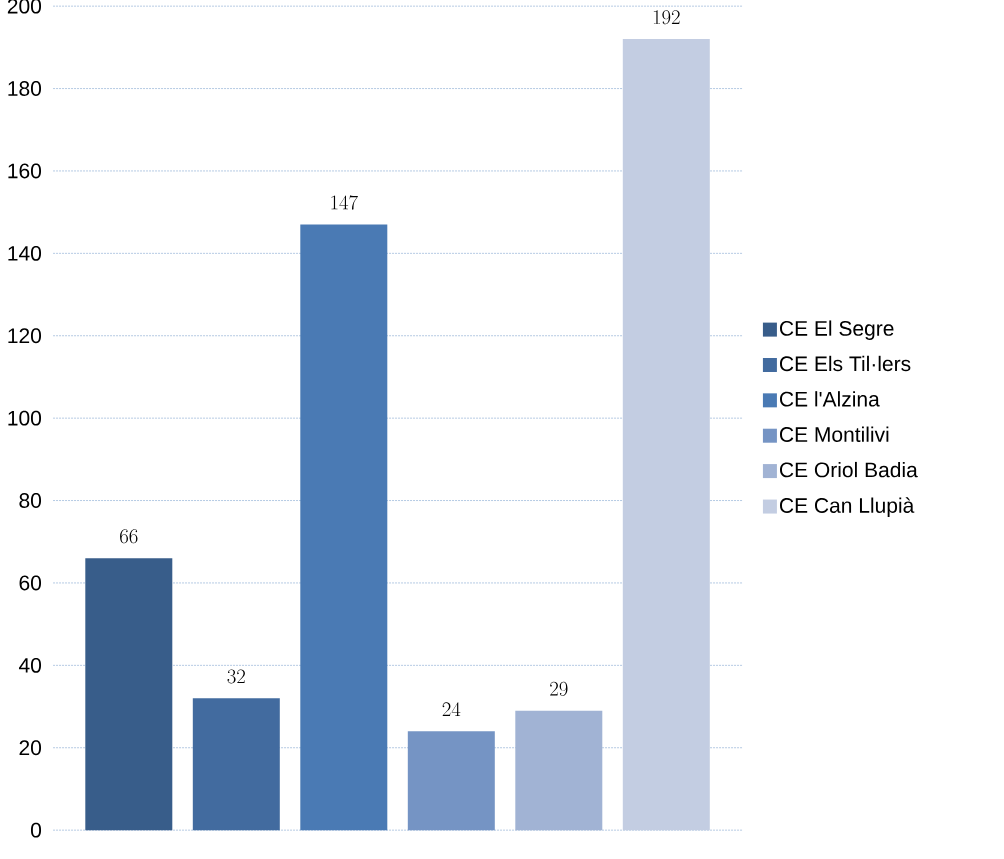 This screenshot has width=1004, height=859. What do you see at coordinates (25, 253) in the screenshot?
I see `y-tick-label: 140` at bounding box center [25, 253].